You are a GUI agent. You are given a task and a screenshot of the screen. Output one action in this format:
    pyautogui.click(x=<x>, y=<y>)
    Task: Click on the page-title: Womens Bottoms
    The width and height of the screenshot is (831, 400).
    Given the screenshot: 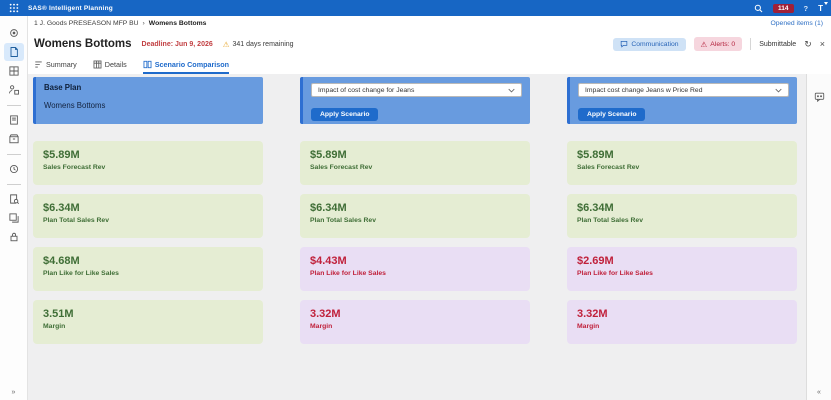 What is the action you would take?
    pyautogui.click(x=83, y=44)
    